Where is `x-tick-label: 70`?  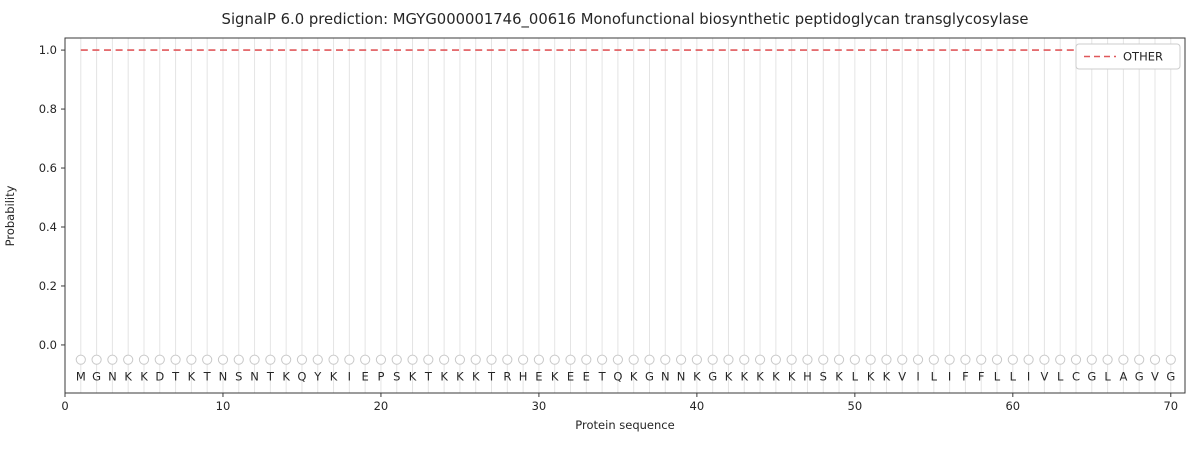
x-tick-label: 70 is located at coordinates (1170, 406).